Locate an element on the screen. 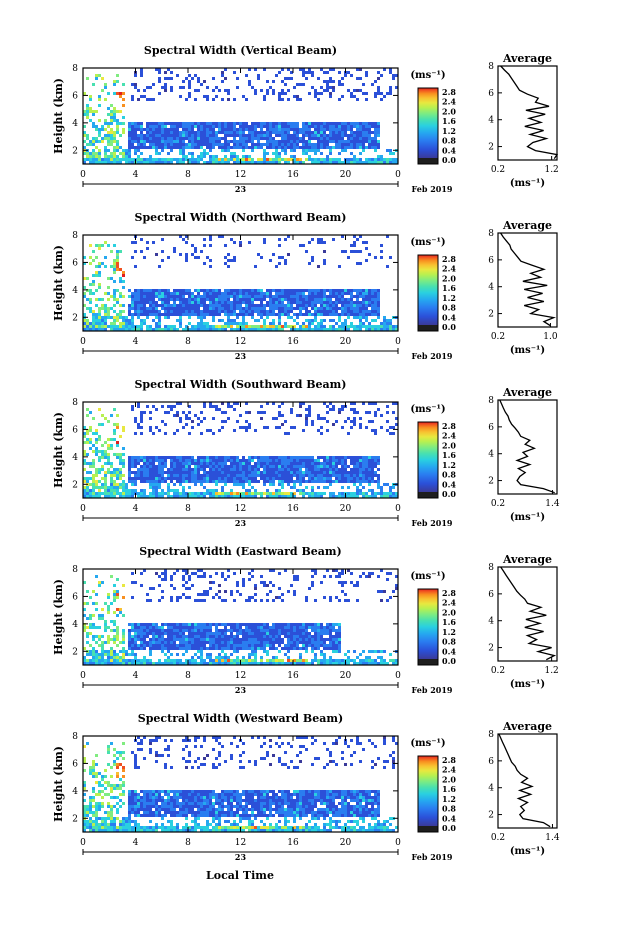 This screenshot has width=618, height=929. y-tick-label: 6 is located at coordinates (75, 597).